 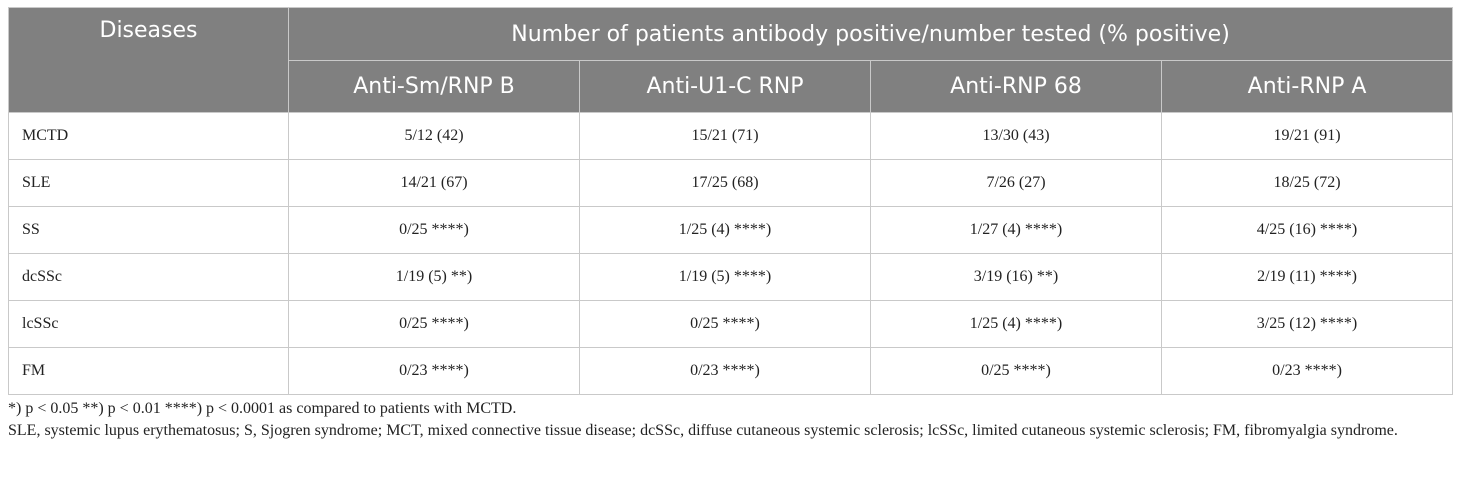 I want to click on value-cell: 15/21 (71), so click(x=725, y=136).